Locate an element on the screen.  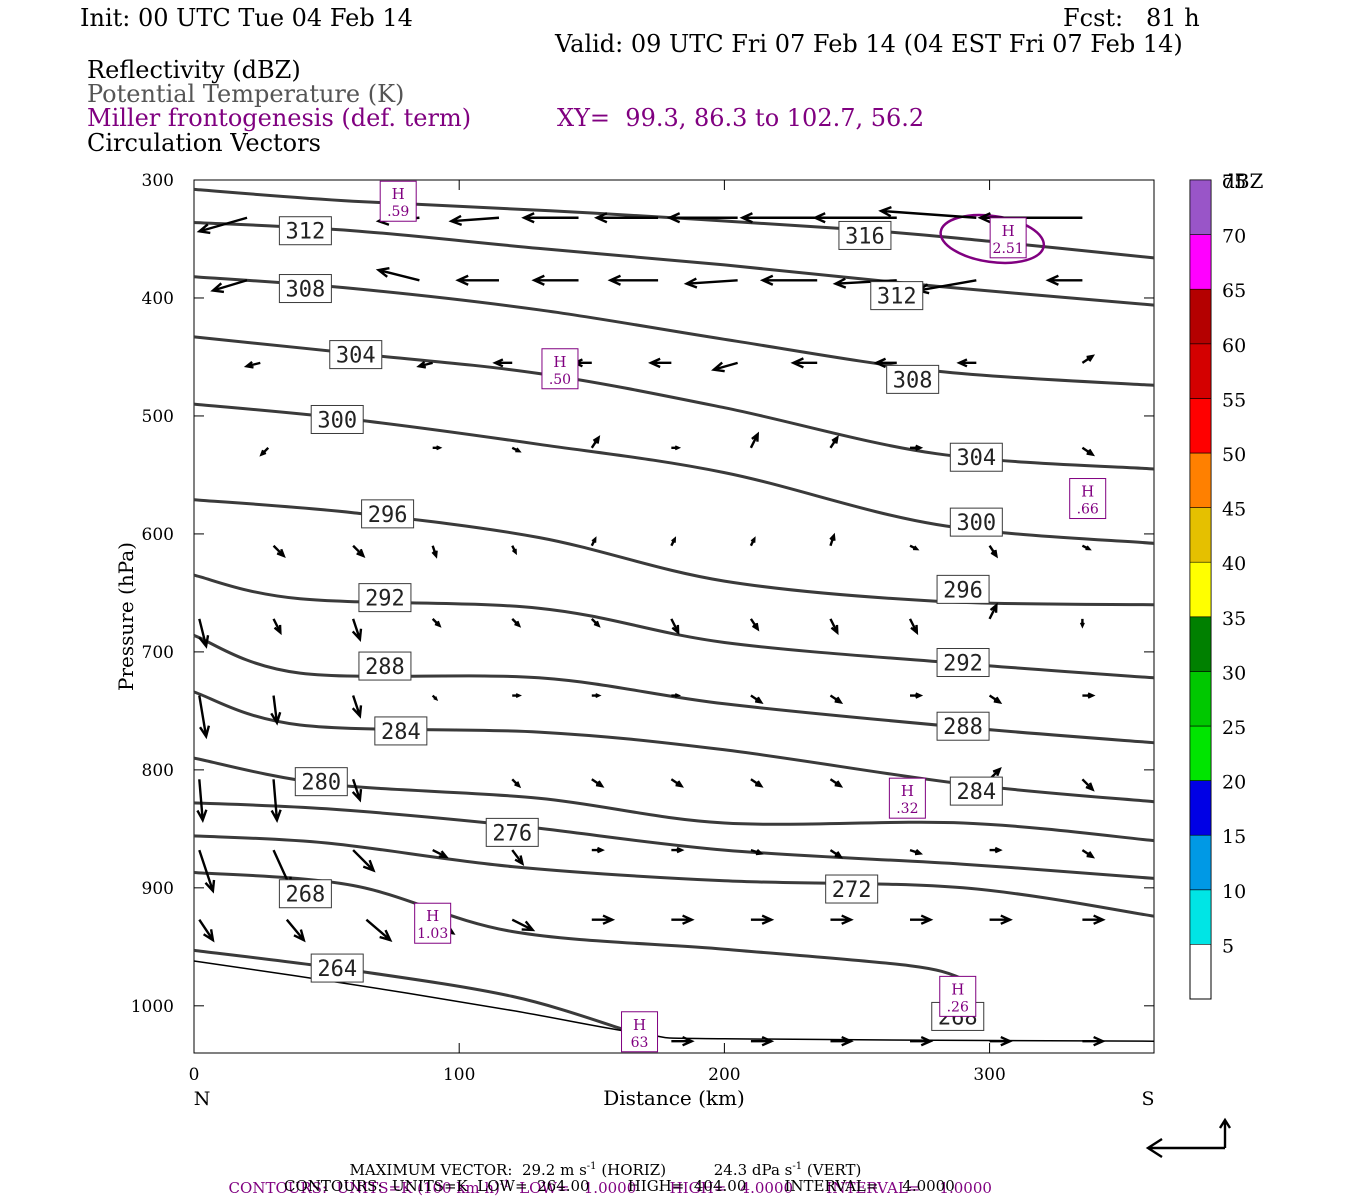
frontogenesis-max-value: .26 is located at coordinates (958, 1007).